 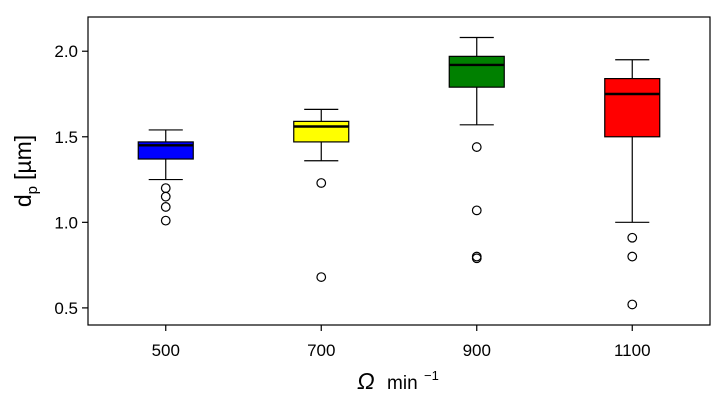 I want to click on x-axis-exponent: −1, so click(x=431, y=375).